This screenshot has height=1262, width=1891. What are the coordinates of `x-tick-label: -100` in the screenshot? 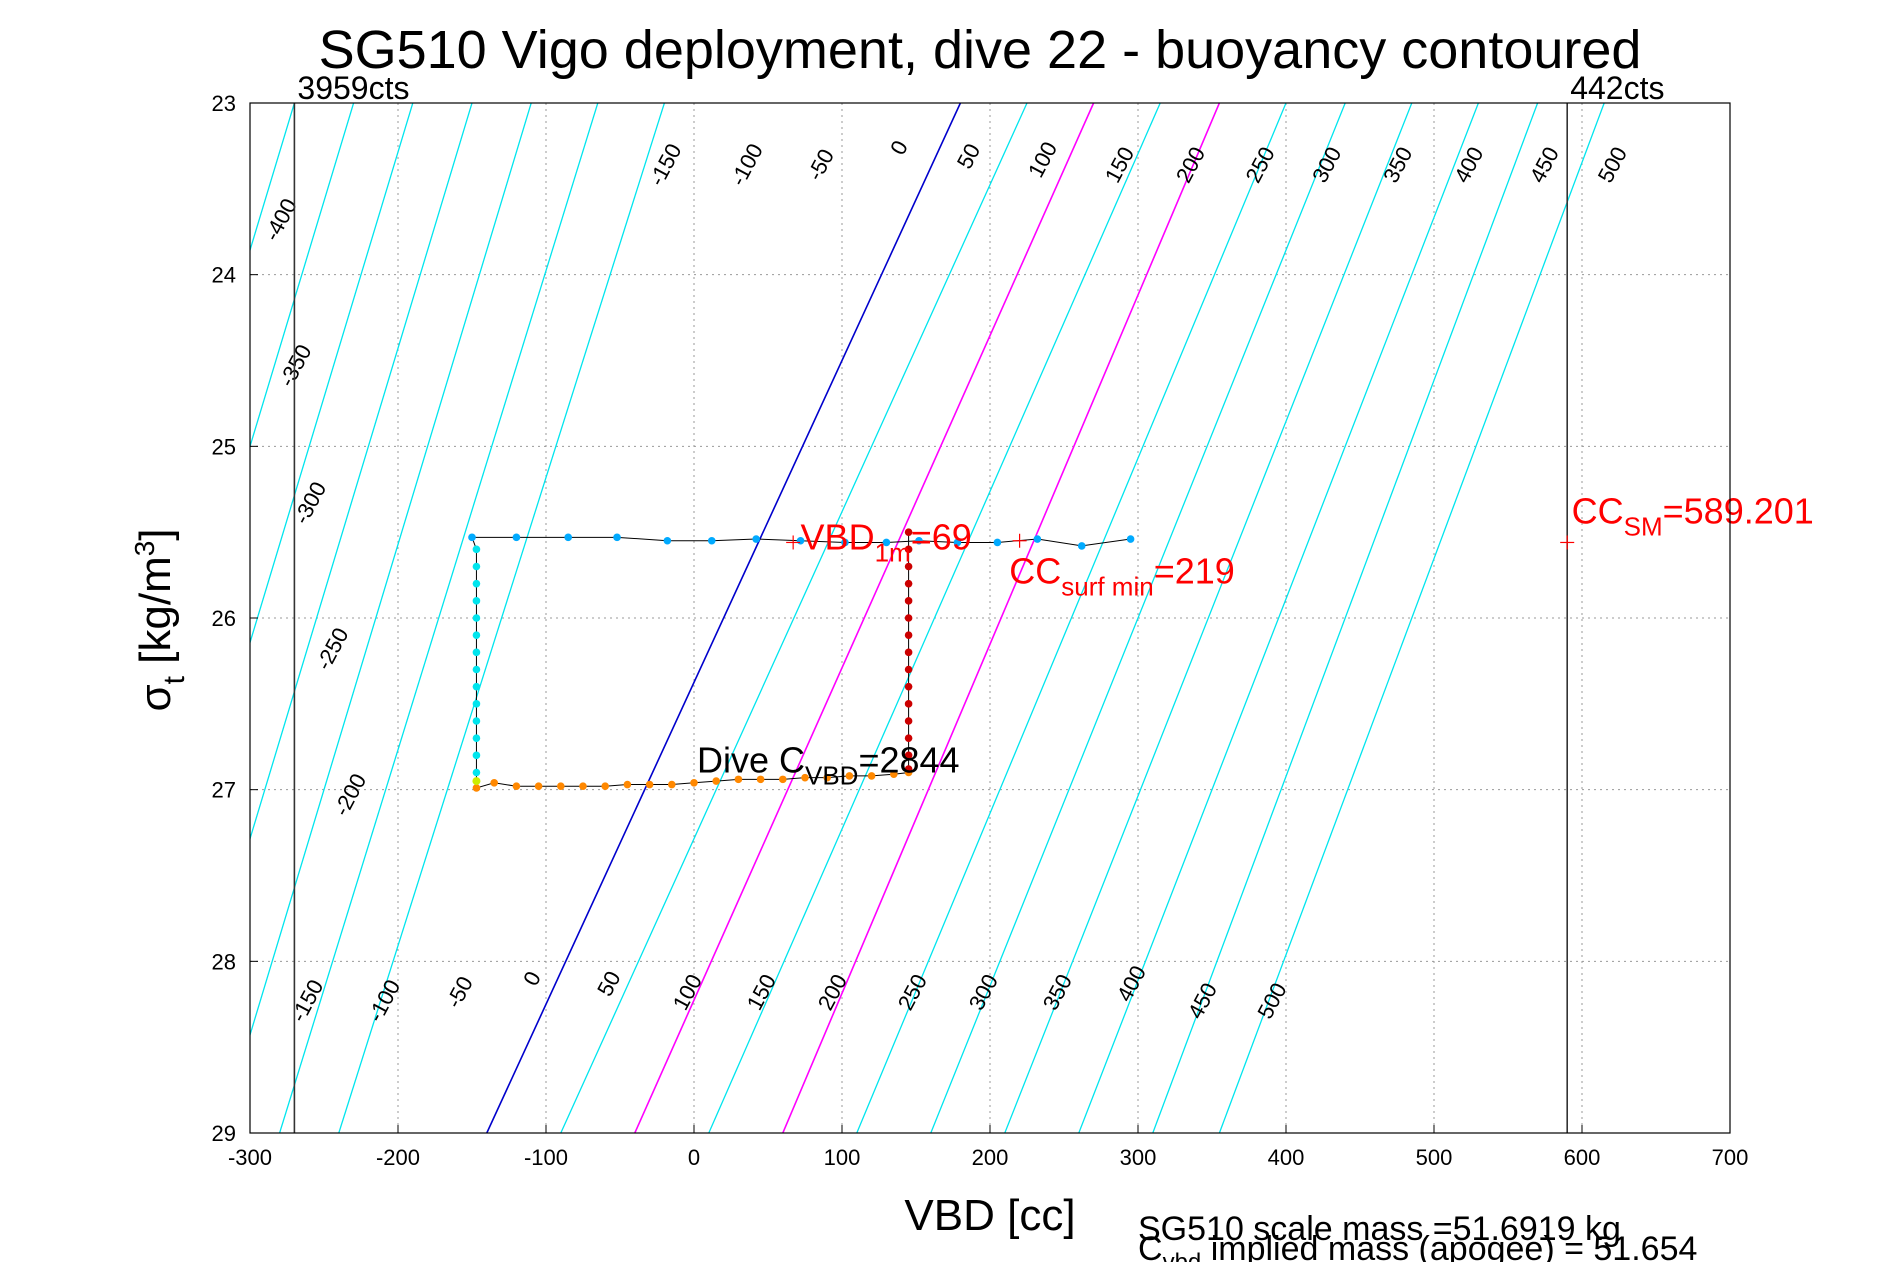 It's located at (546, 1157).